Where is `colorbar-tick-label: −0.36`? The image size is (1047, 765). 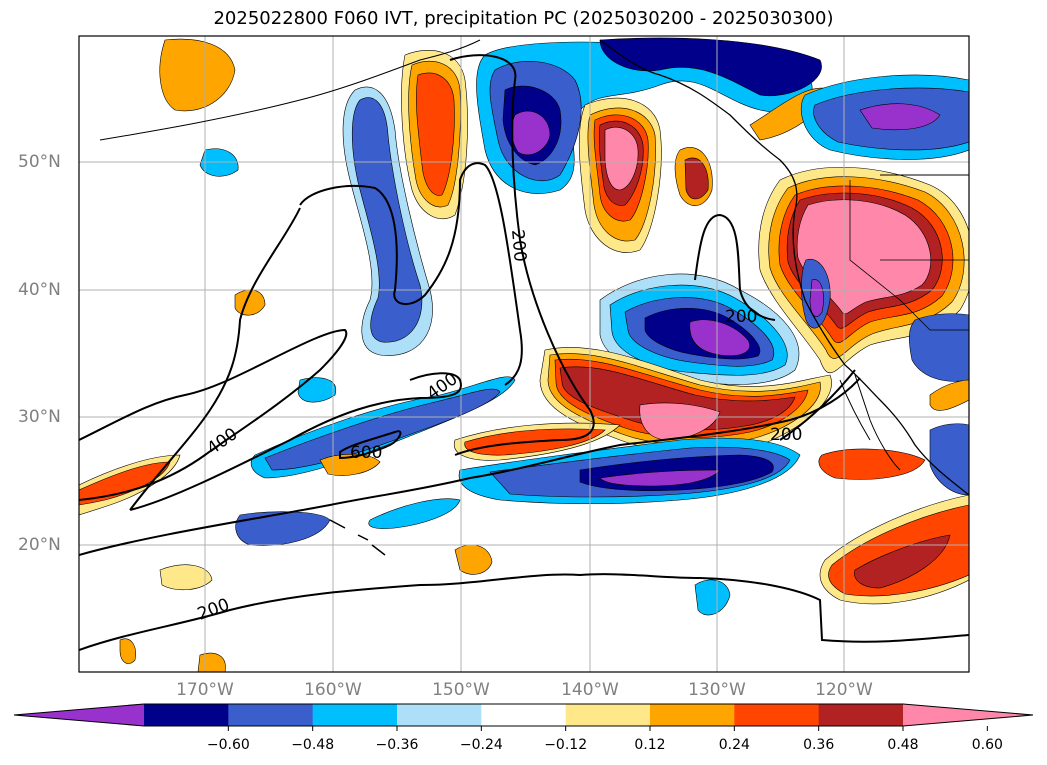
colorbar-tick-label: −0.36 is located at coordinates (397, 745).